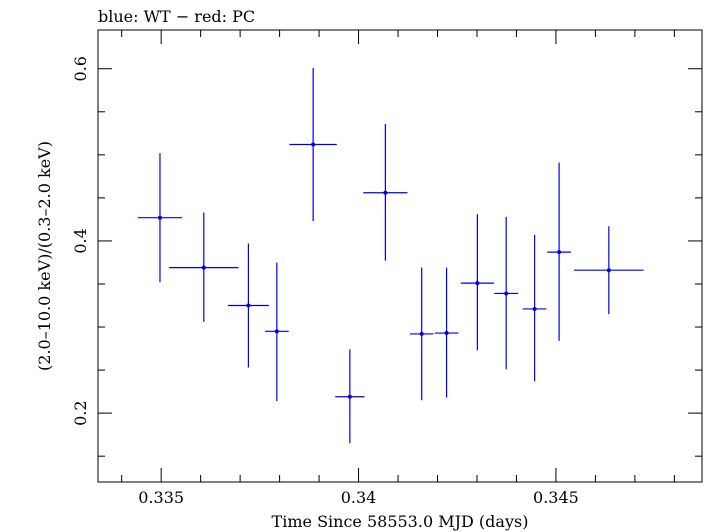 The image size is (705, 532). I want to click on y-tick-label: 0.6, so click(80, 68).